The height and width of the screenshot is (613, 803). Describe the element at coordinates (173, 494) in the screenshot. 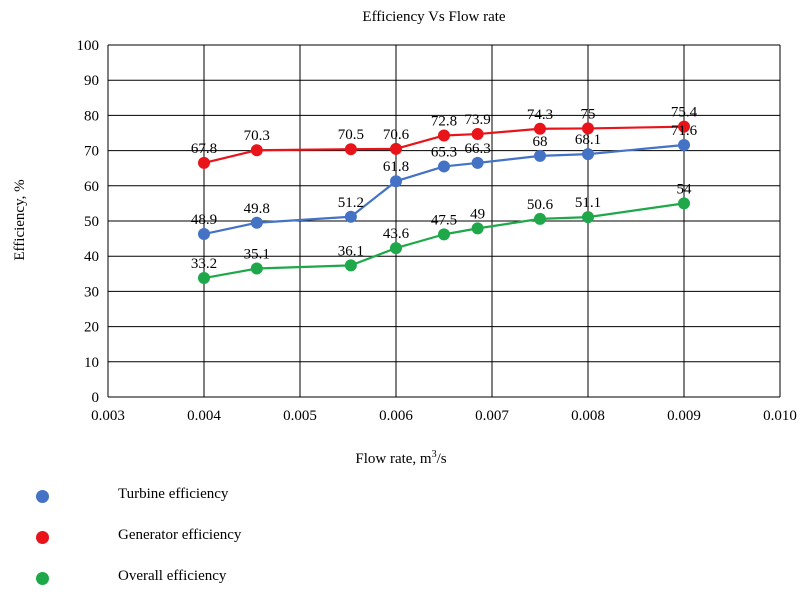

I see `legend-label-turbine: Turbine efficiency` at that location.